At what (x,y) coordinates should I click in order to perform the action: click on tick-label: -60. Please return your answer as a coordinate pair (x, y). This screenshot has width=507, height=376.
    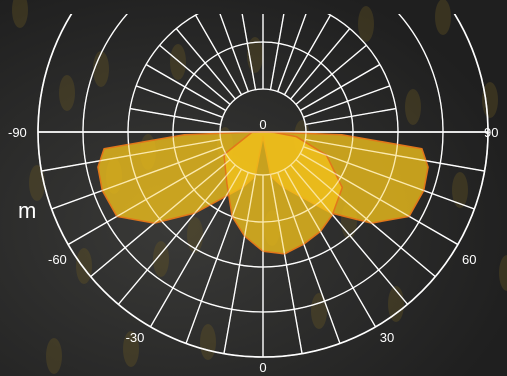
    Looking at the image, I should click on (57, 259).